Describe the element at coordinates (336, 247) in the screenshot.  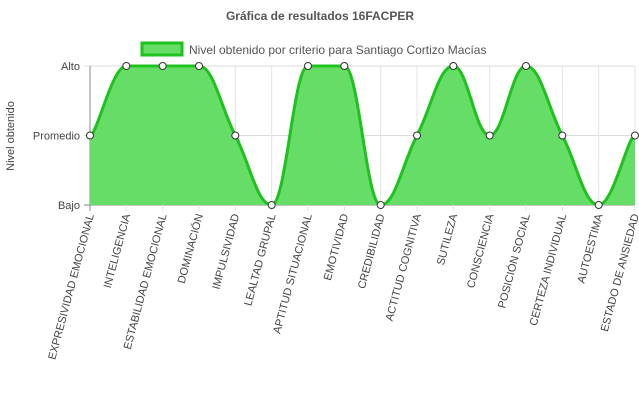
I see `x-tick-label: EMOTIVIDAD` at that location.